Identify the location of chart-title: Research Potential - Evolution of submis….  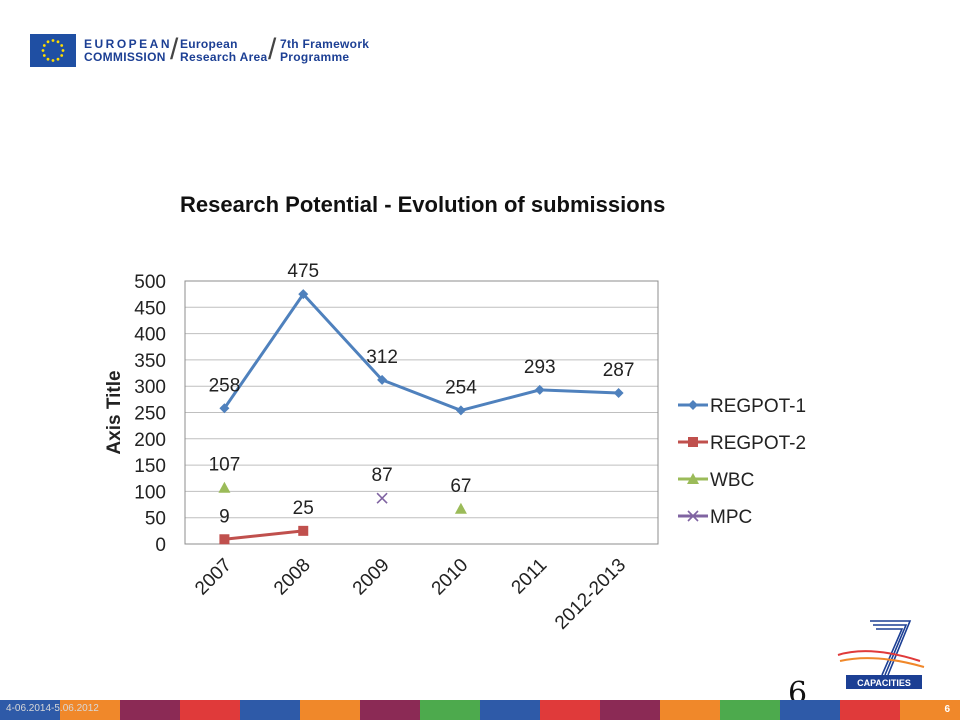
(423, 204).